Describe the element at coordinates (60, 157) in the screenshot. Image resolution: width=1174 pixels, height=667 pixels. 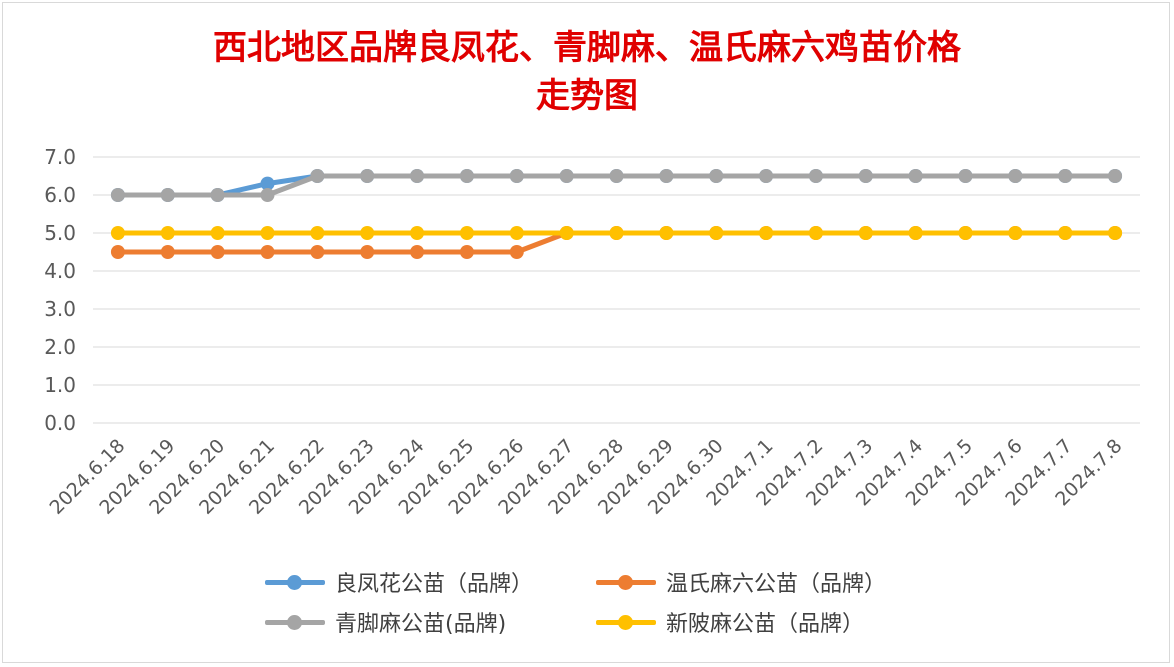
I see `y-tick-label-7: 7.0` at that location.